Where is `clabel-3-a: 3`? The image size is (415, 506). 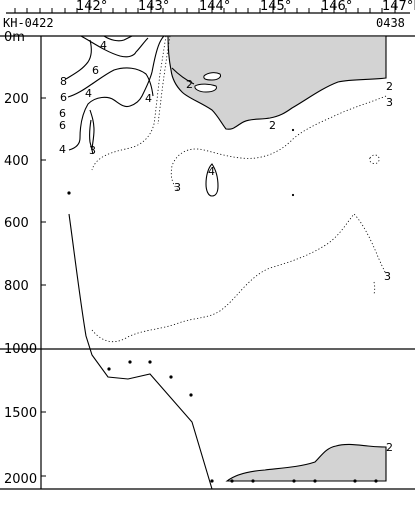 clabel-3-a: 3 is located at coordinates (92, 150).